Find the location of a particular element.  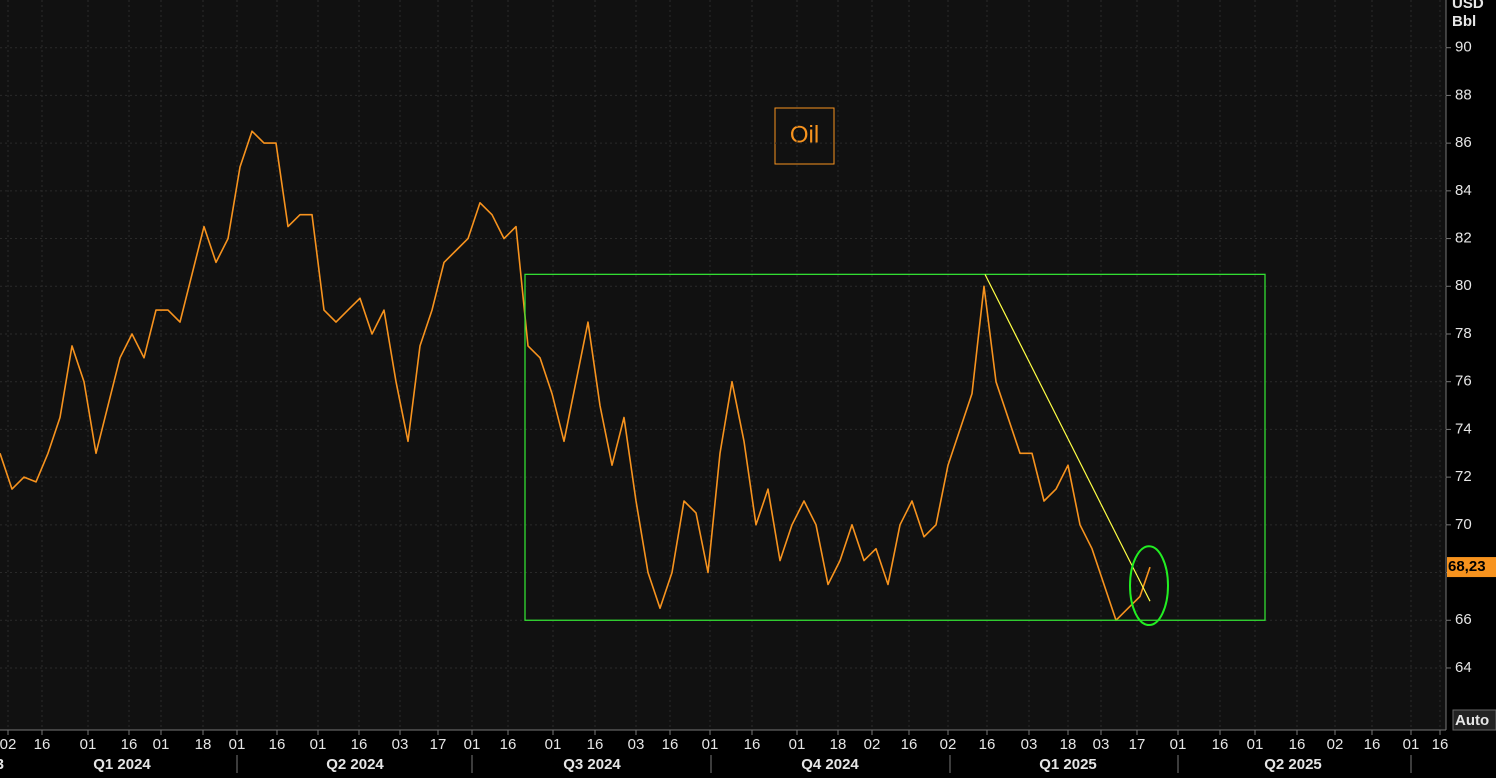

y-tick-label: 80 is located at coordinates (1463, 285).